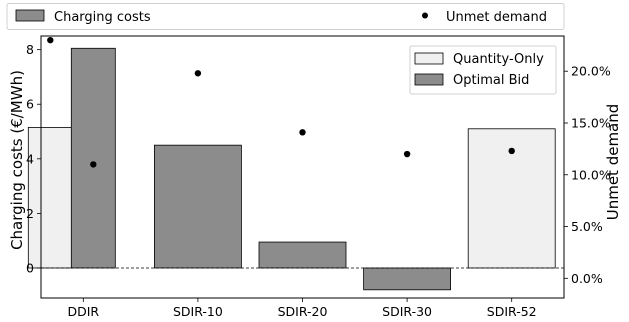 Image resolution: width=629 pixels, height=322 pixels. I want to click on y2-tick-label-0.0%: 0.0%, so click(587, 278).